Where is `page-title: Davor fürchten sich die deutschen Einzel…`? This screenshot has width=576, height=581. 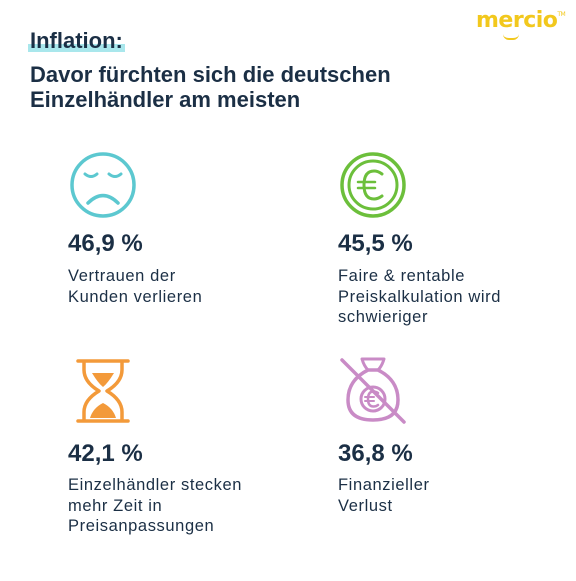
page-title: Davor fürchten sich die deutschen Einzel… is located at coordinates (270, 87).